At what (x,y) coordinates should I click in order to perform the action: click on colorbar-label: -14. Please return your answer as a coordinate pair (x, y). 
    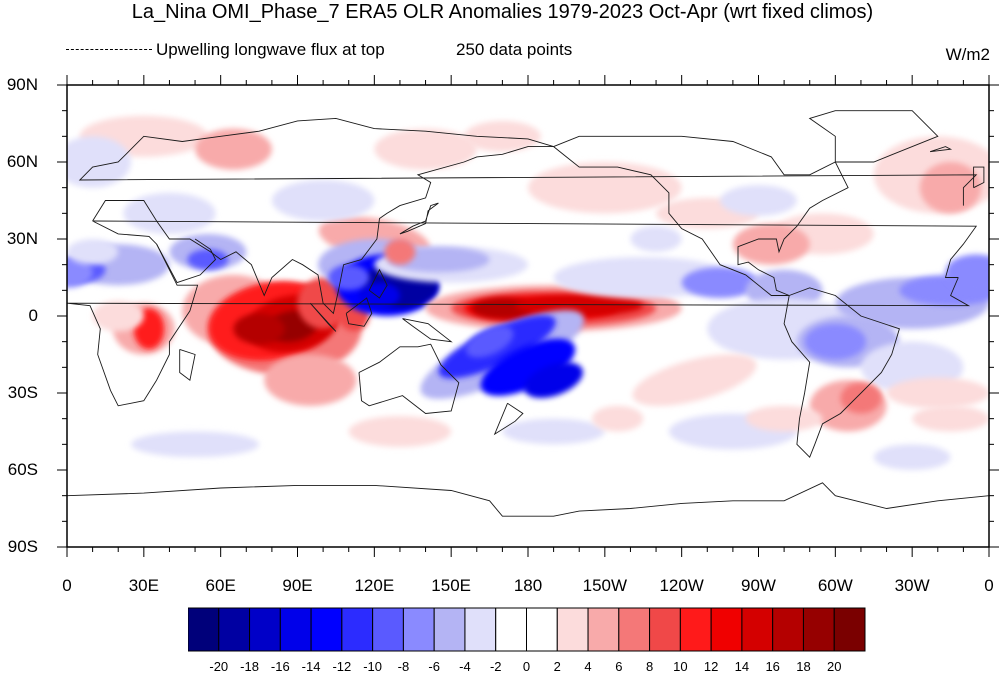
    Looking at the image, I should click on (311, 666).